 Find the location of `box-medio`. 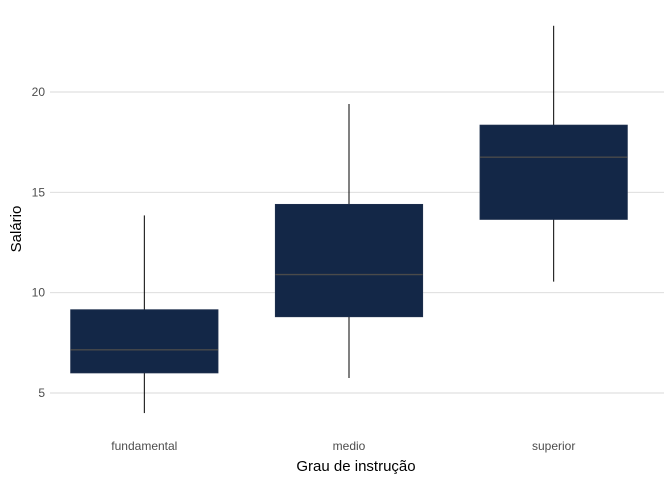

box-medio is located at coordinates (349, 241).